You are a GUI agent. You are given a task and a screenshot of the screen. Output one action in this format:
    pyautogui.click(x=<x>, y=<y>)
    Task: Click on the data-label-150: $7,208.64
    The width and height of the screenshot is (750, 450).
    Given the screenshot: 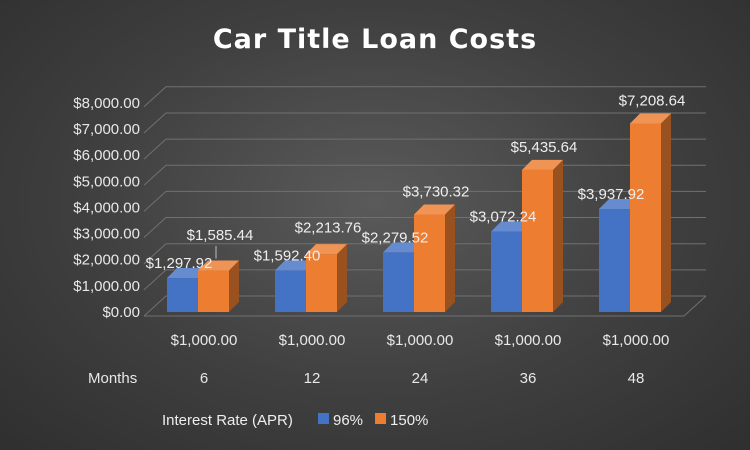 What is the action you would take?
    pyautogui.click(x=652, y=100)
    